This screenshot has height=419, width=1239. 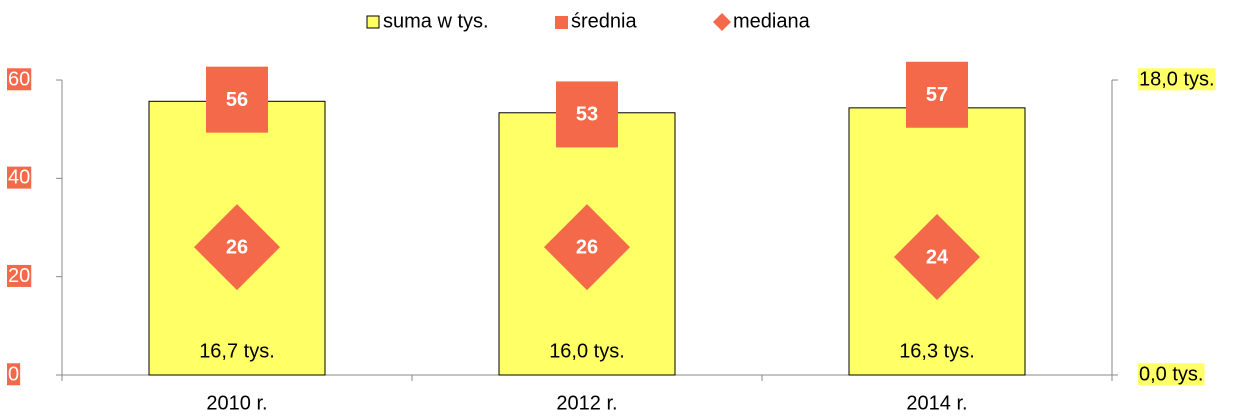 I want to click on bar-label: 16,3 tys., so click(x=937, y=351).